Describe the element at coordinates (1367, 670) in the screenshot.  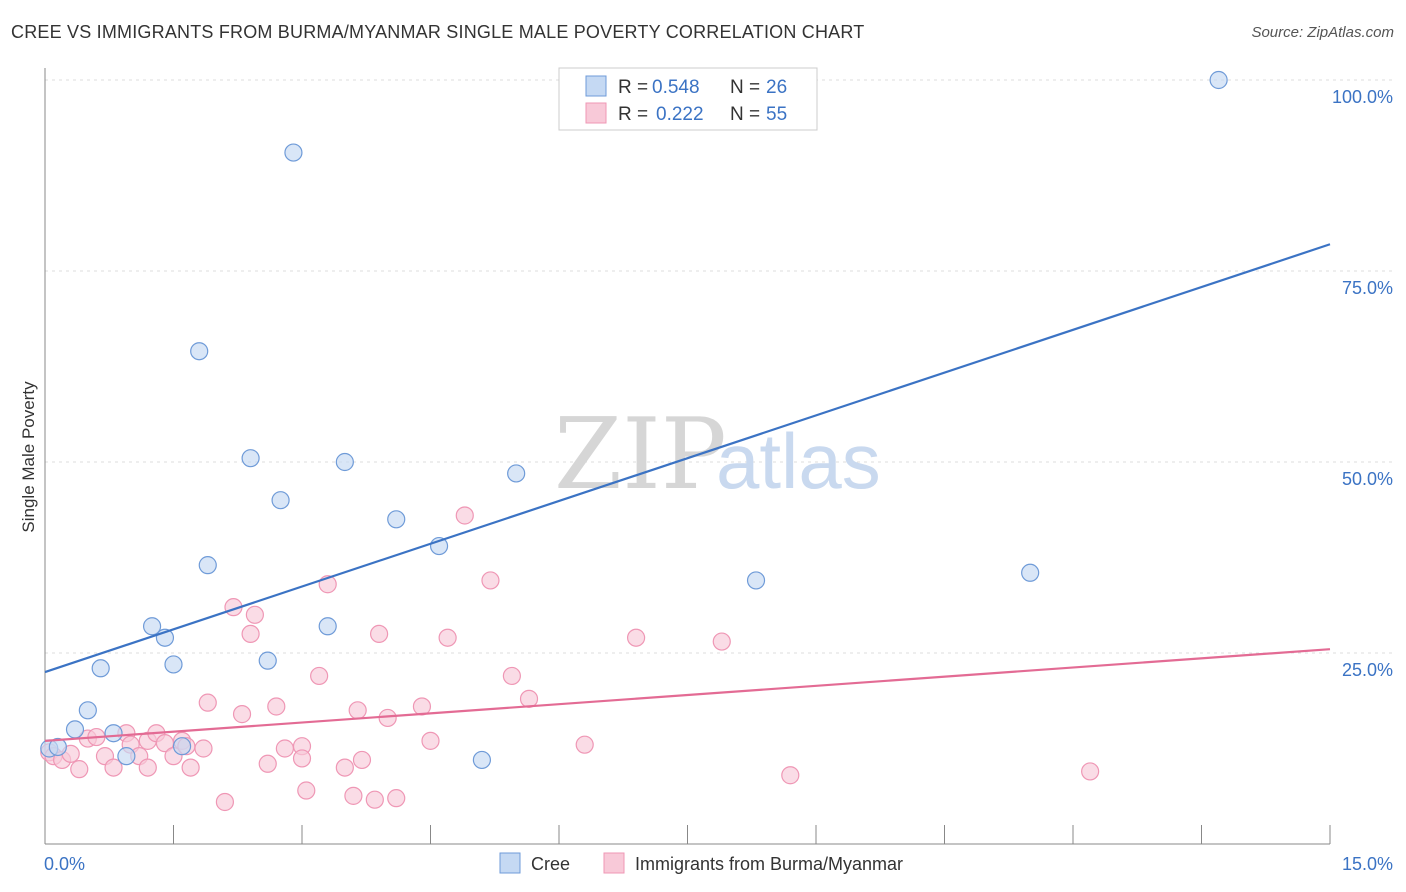
I see `y-tick-label-25: 25.0%` at that location.